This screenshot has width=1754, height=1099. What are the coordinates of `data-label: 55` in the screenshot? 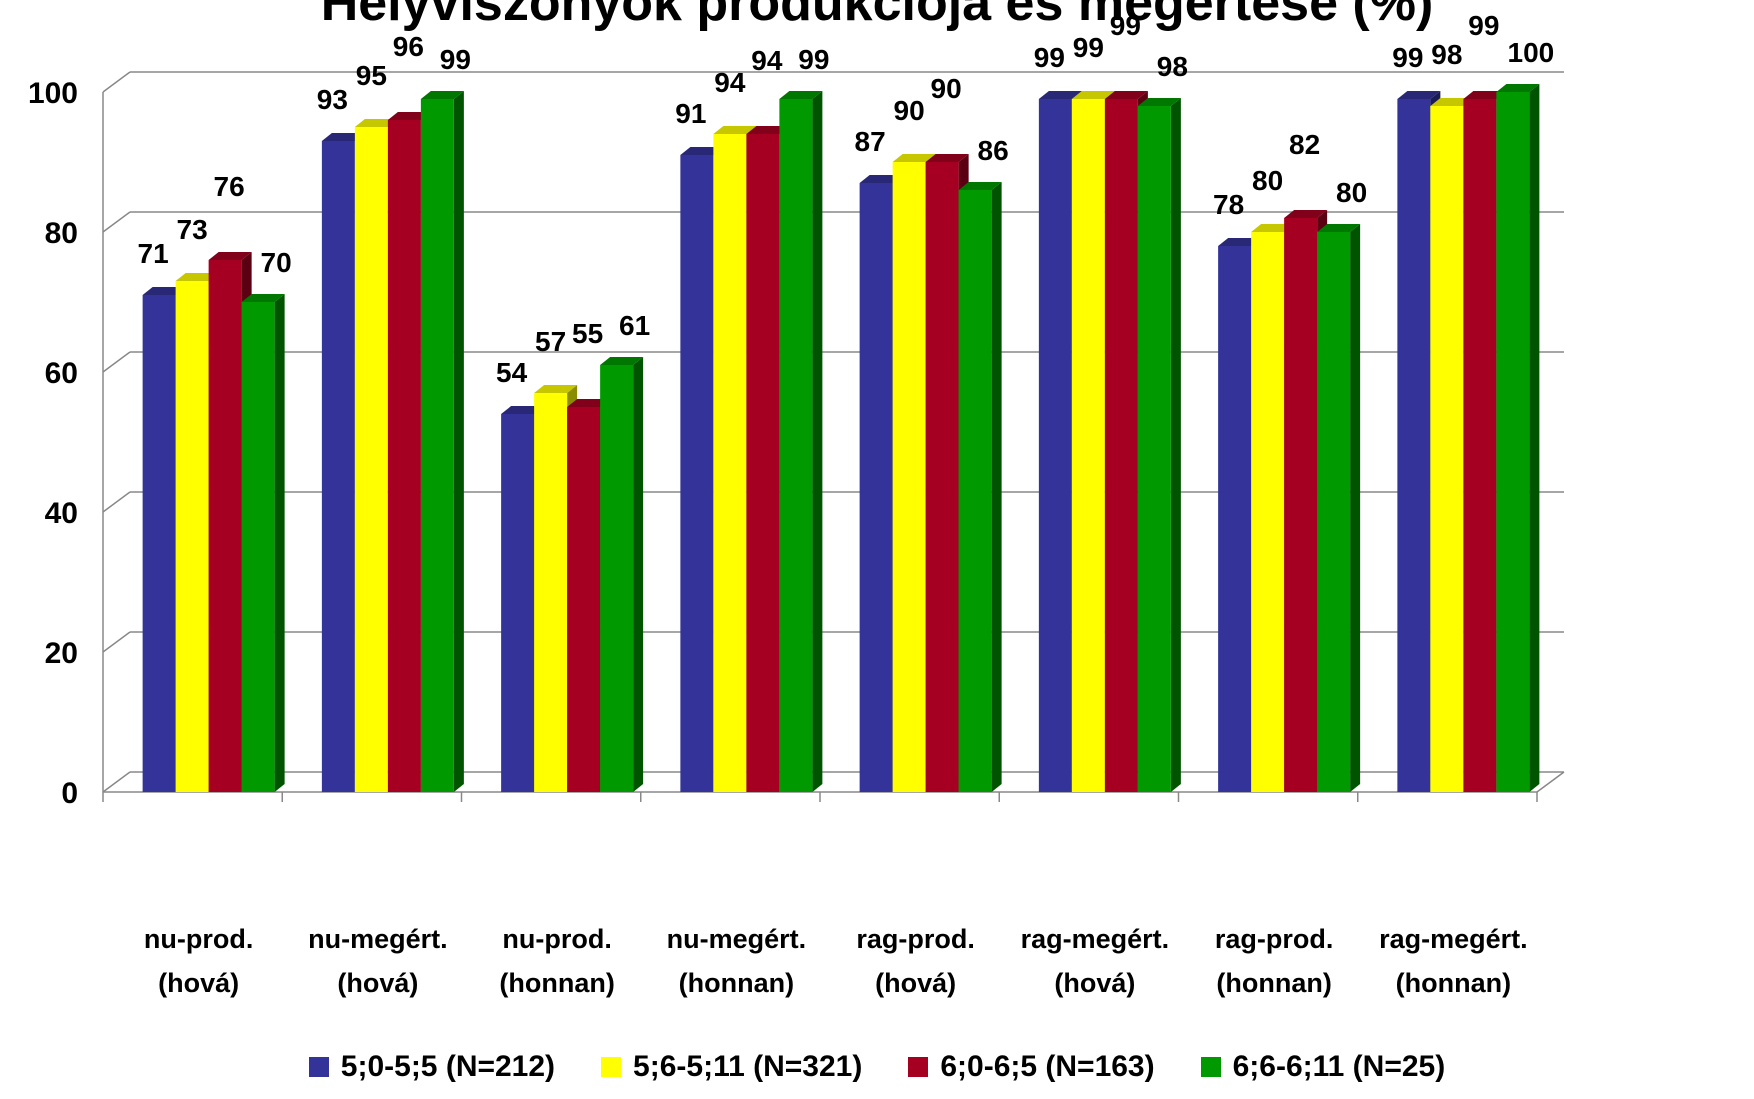 It's located at (587, 333).